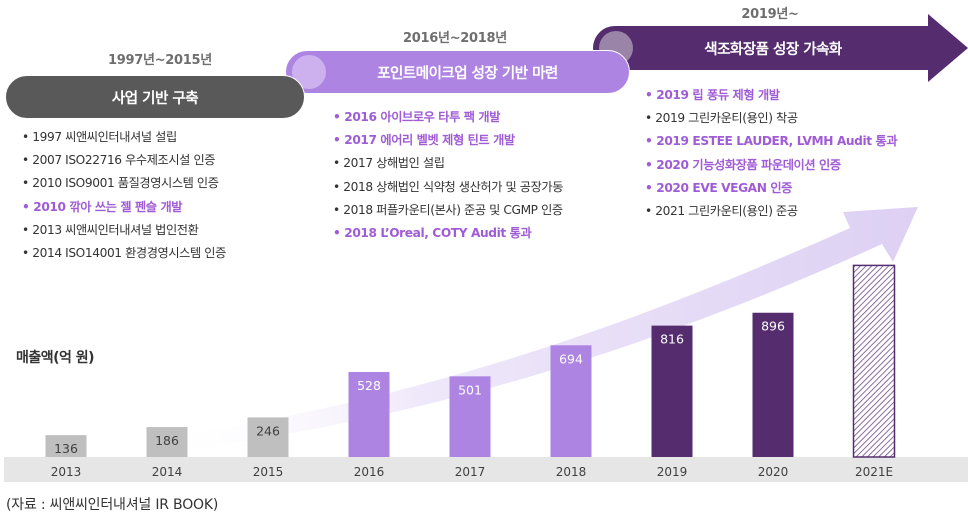 The width and height of the screenshot is (968, 521). Describe the element at coordinates (874, 472) in the screenshot. I see `x-tick-label: 2021E` at that location.